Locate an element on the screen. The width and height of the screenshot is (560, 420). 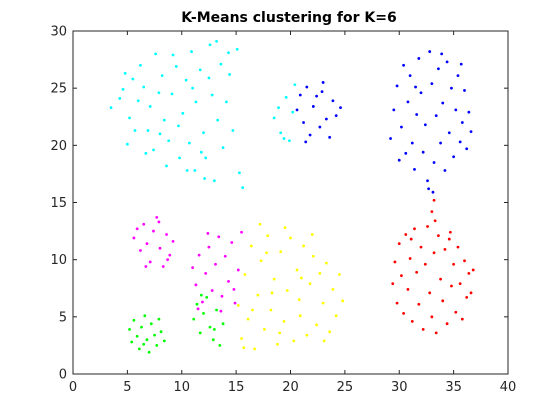
y-tick-label: 15 is located at coordinates (58, 203).